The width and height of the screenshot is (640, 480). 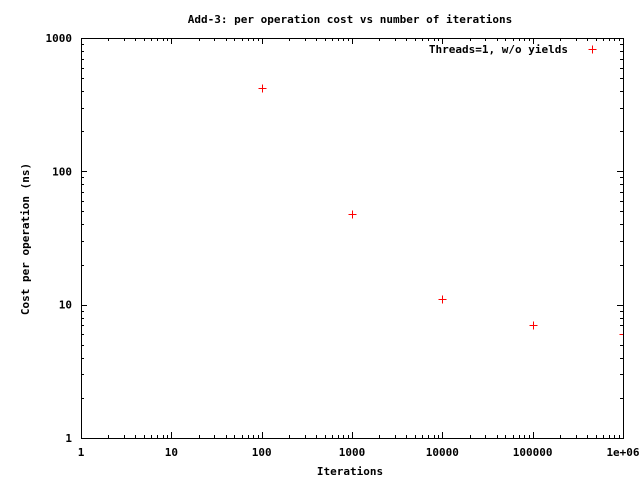 I want to click on y-tick-label: 10, so click(x=65, y=305).